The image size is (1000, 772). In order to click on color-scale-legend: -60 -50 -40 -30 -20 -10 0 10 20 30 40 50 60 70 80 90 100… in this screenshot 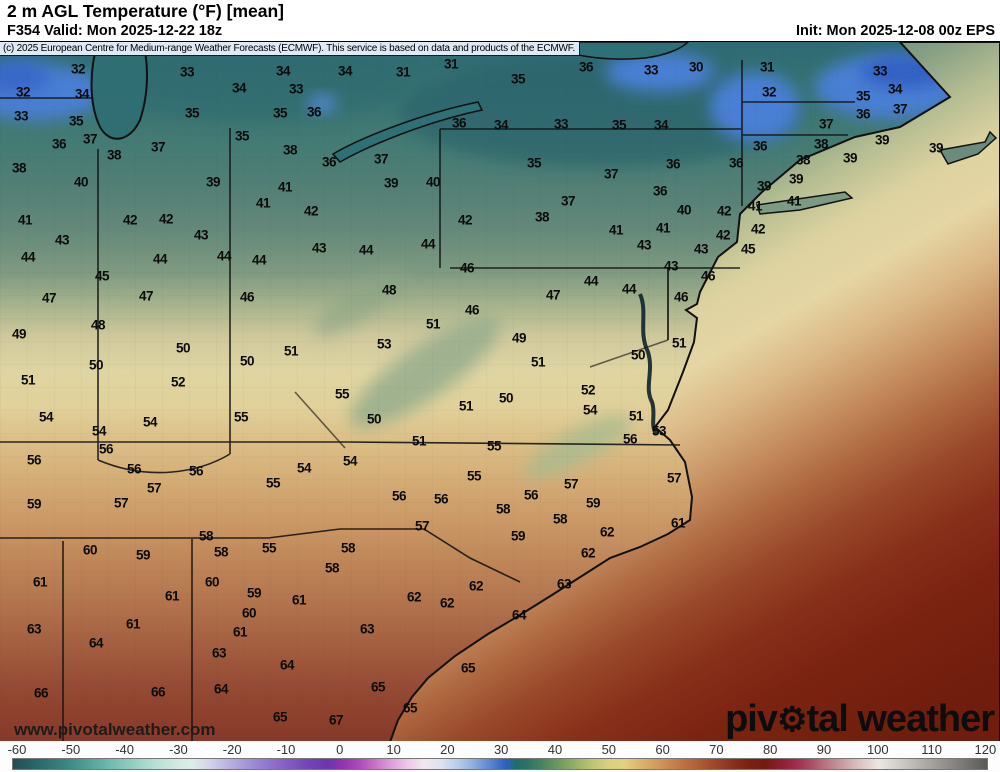, I will do `click(500, 756)`.